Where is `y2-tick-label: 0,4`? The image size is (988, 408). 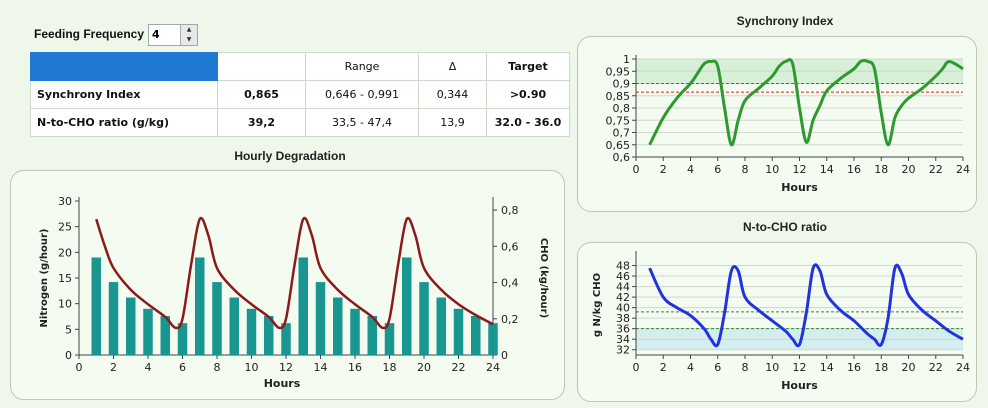
y2-tick-label: 0,4 is located at coordinates (510, 283).